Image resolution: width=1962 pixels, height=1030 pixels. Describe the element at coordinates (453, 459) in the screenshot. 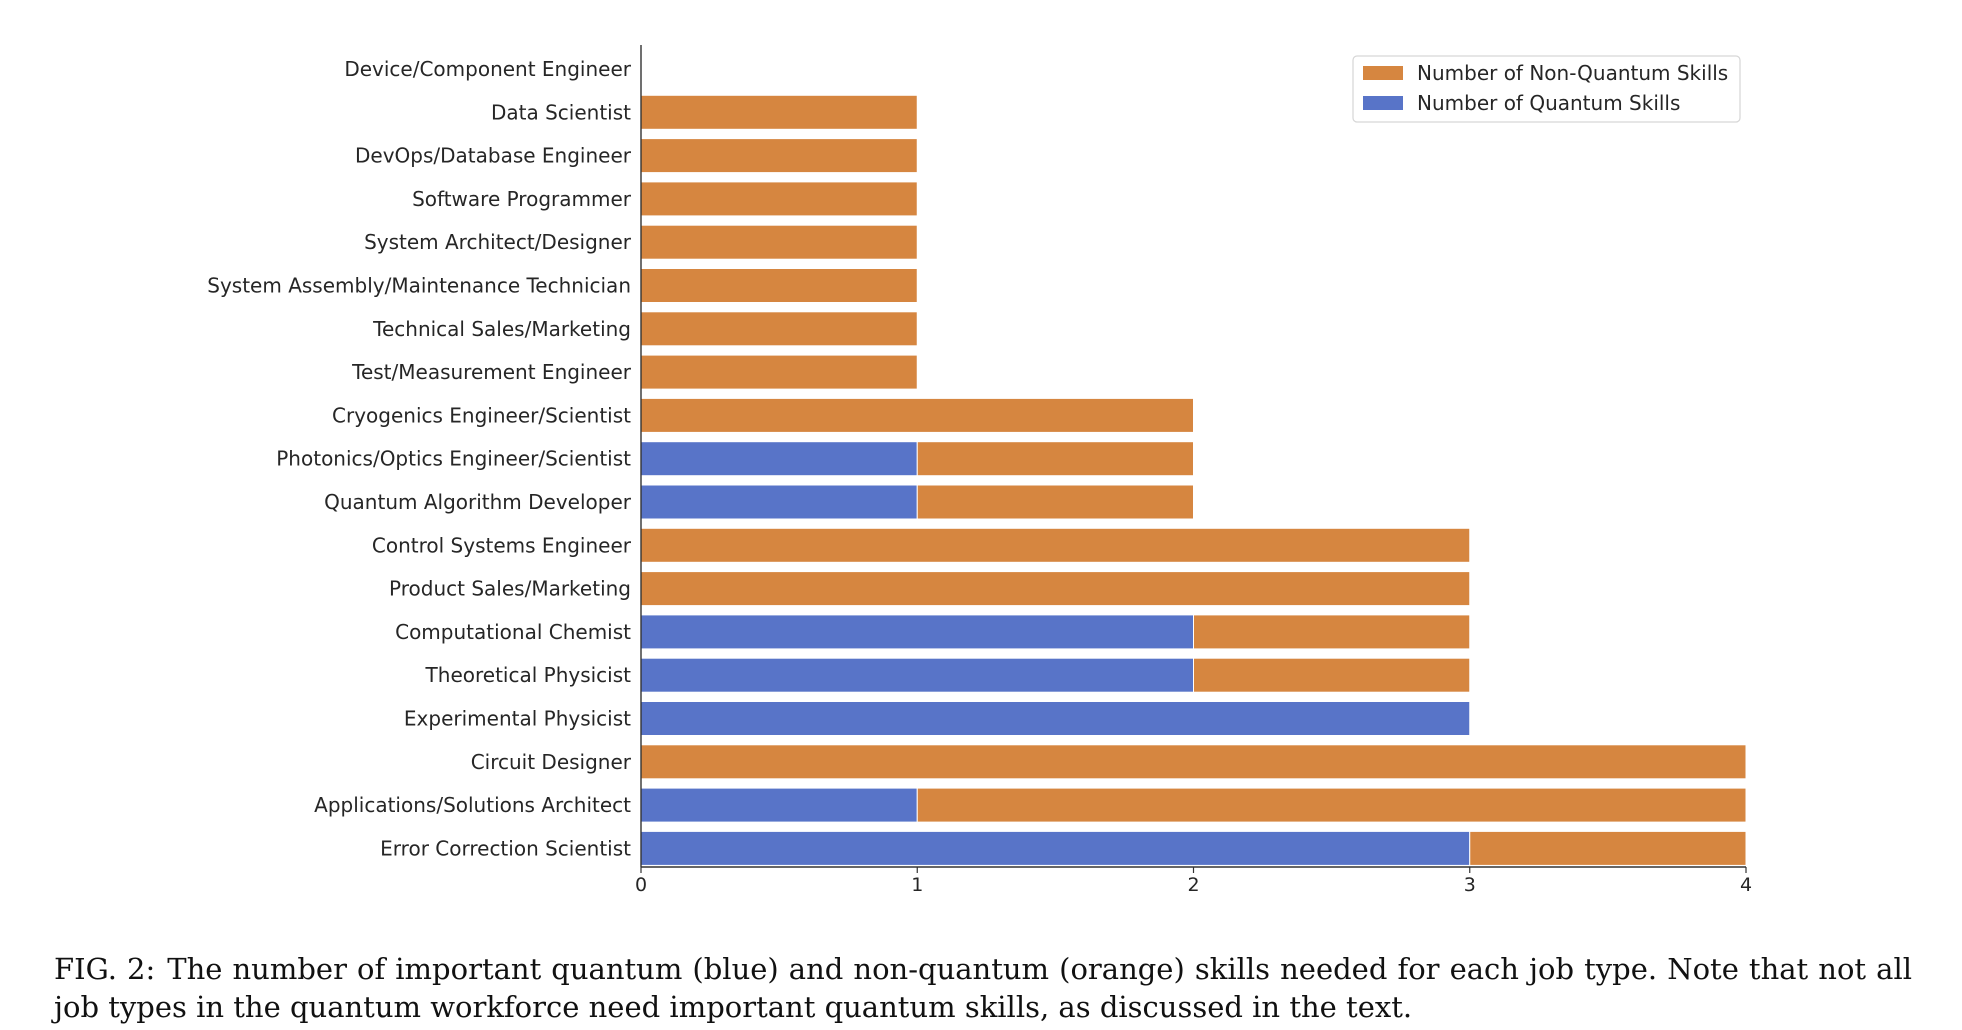

I see `y-tick-label: Photonics/Optics Engineer/Scientist` at that location.